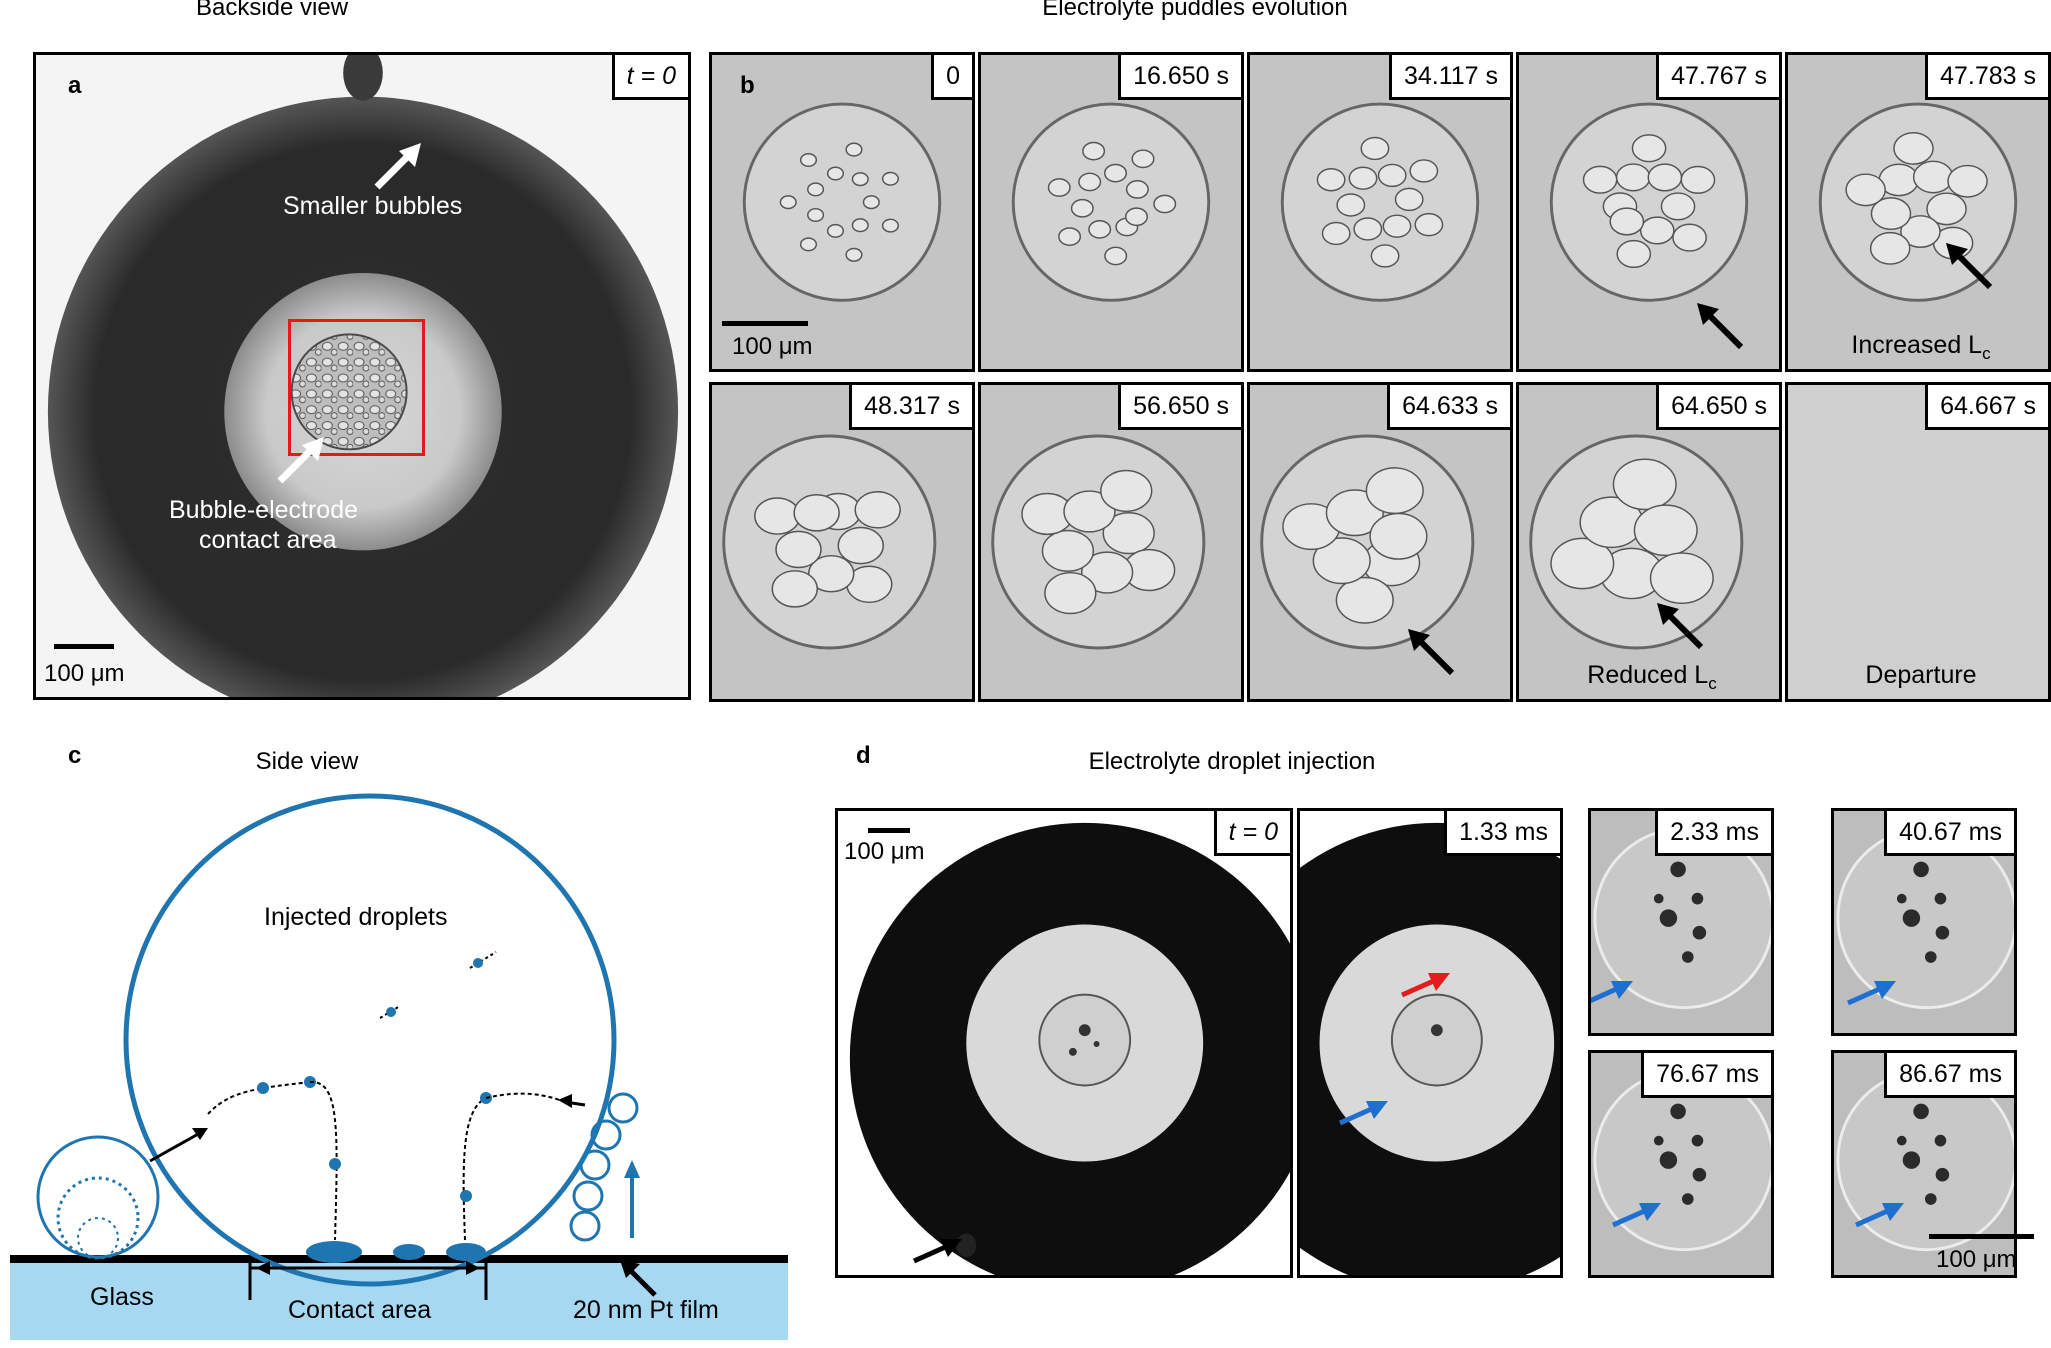  Describe the element at coordinates (1681, 1164) in the screenshot. I see `injection-frame: 76.67 ms` at that location.